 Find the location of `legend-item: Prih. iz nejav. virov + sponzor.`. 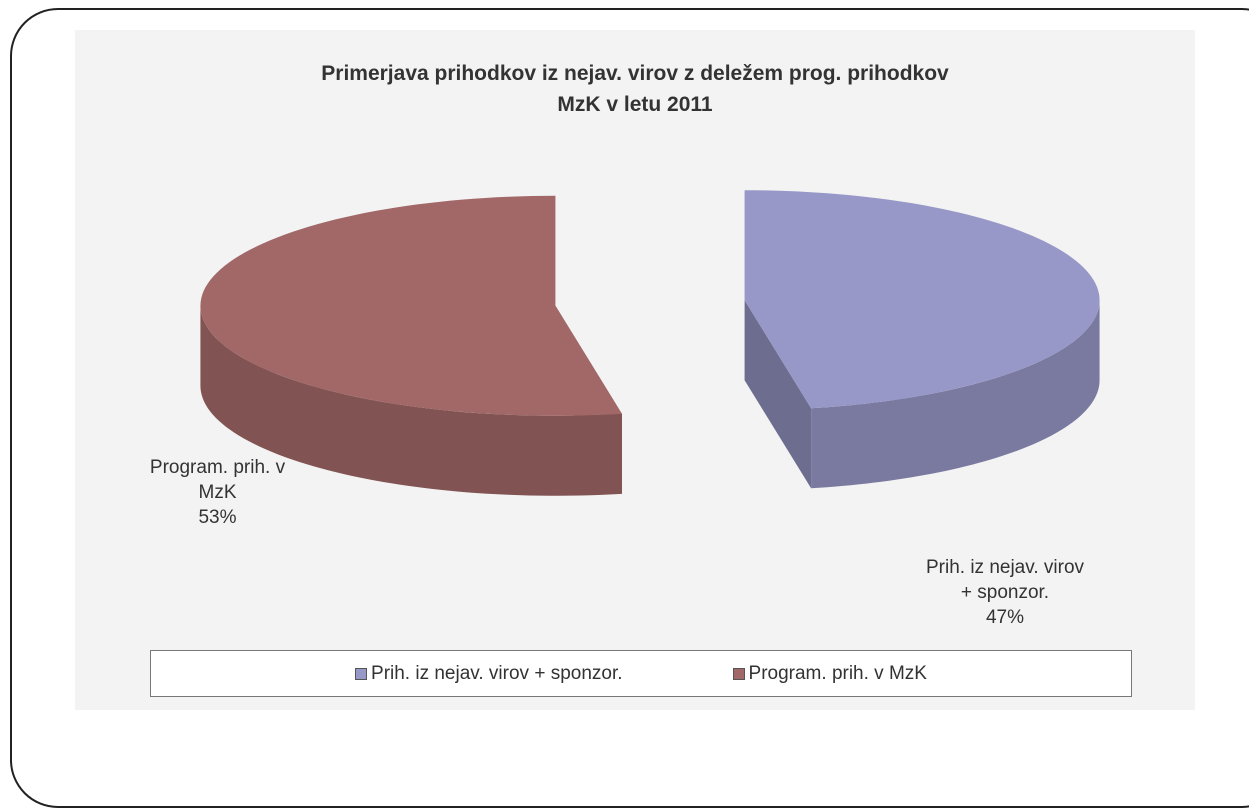

legend-item: Prih. iz nejav. virov + sponzor. is located at coordinates (489, 674).